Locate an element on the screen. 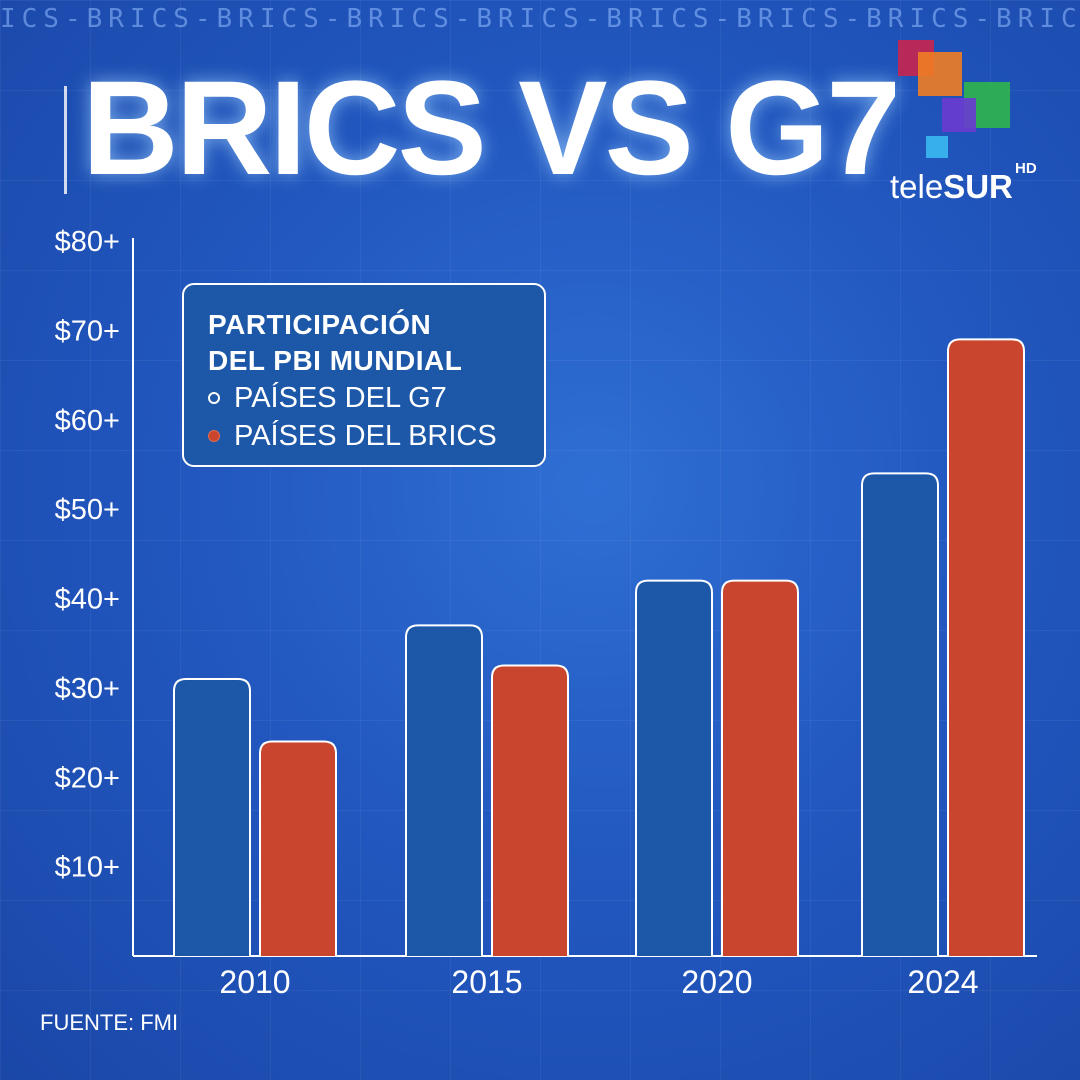  legend-title-line2: DEL PBI MUNDIAL is located at coordinates (335, 360).